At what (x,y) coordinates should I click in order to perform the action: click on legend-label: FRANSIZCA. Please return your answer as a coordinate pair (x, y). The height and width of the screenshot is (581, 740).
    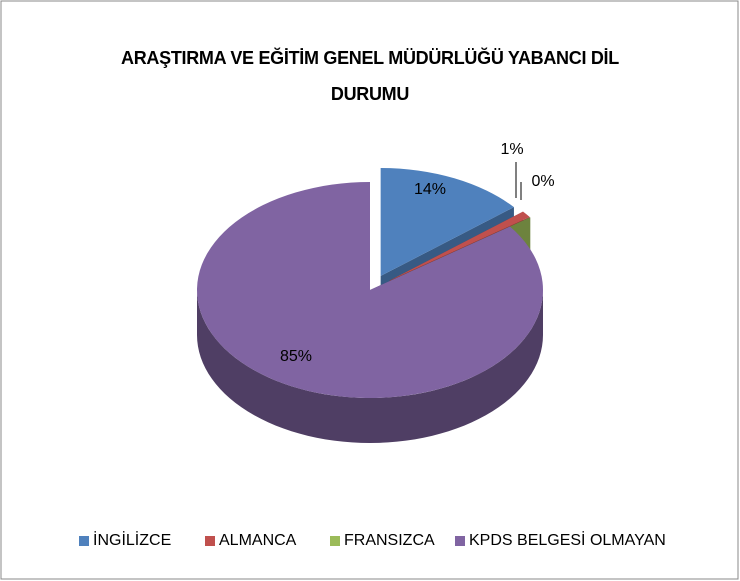
    Looking at the image, I should click on (389, 540).